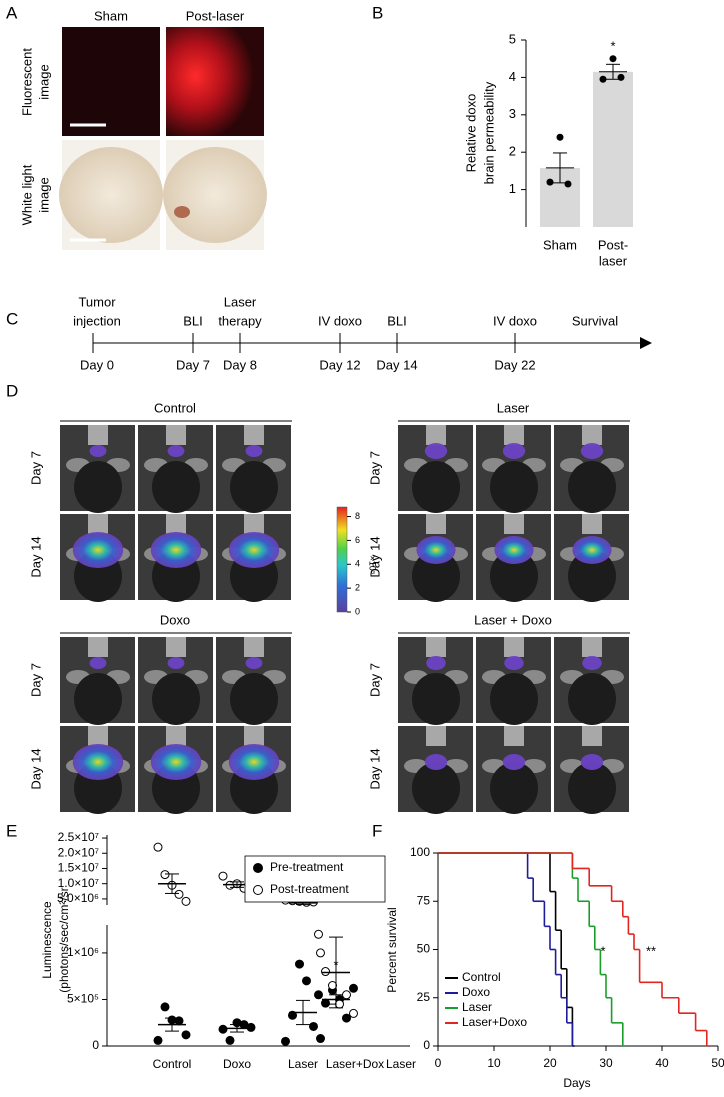 The image size is (724, 1097). What do you see at coordinates (424, 949) in the screenshot?
I see `y-tick-label: 50` at bounding box center [424, 949].